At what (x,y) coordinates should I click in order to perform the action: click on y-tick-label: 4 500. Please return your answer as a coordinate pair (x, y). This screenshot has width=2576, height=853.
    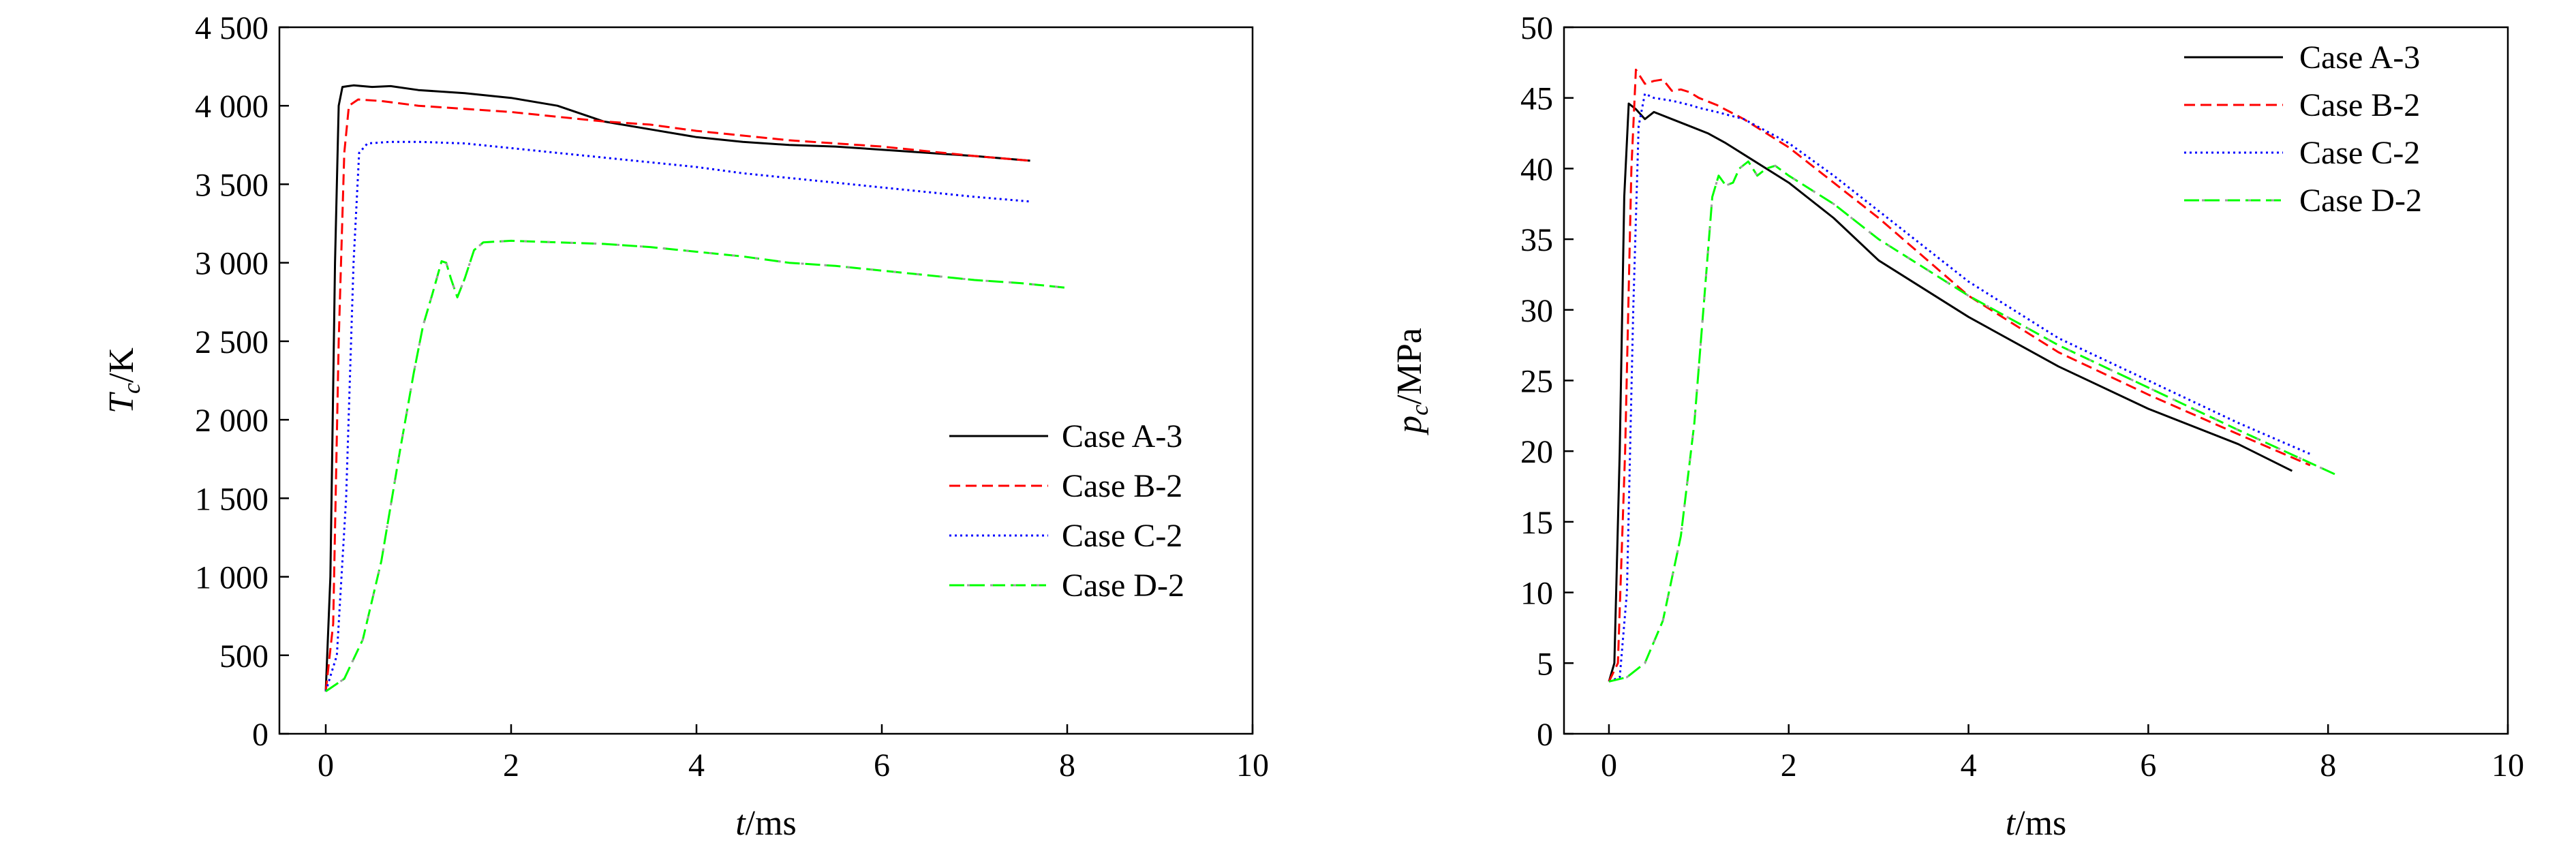
    Looking at the image, I should click on (232, 28).